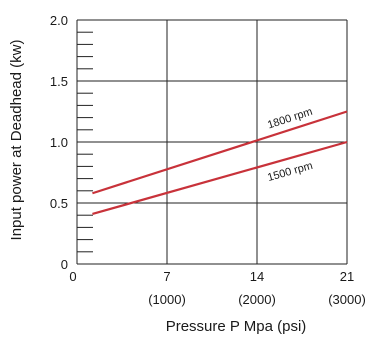  Describe the element at coordinates (167, 299) in the screenshot. I see `x-tick-sublabel: (1000)` at that location.